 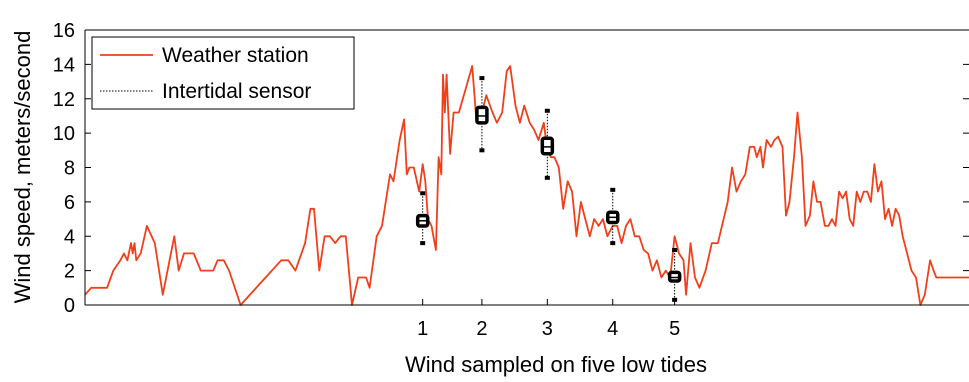 What do you see at coordinates (69, 169) in the screenshot?
I see `y-tick-label: 8` at bounding box center [69, 169].